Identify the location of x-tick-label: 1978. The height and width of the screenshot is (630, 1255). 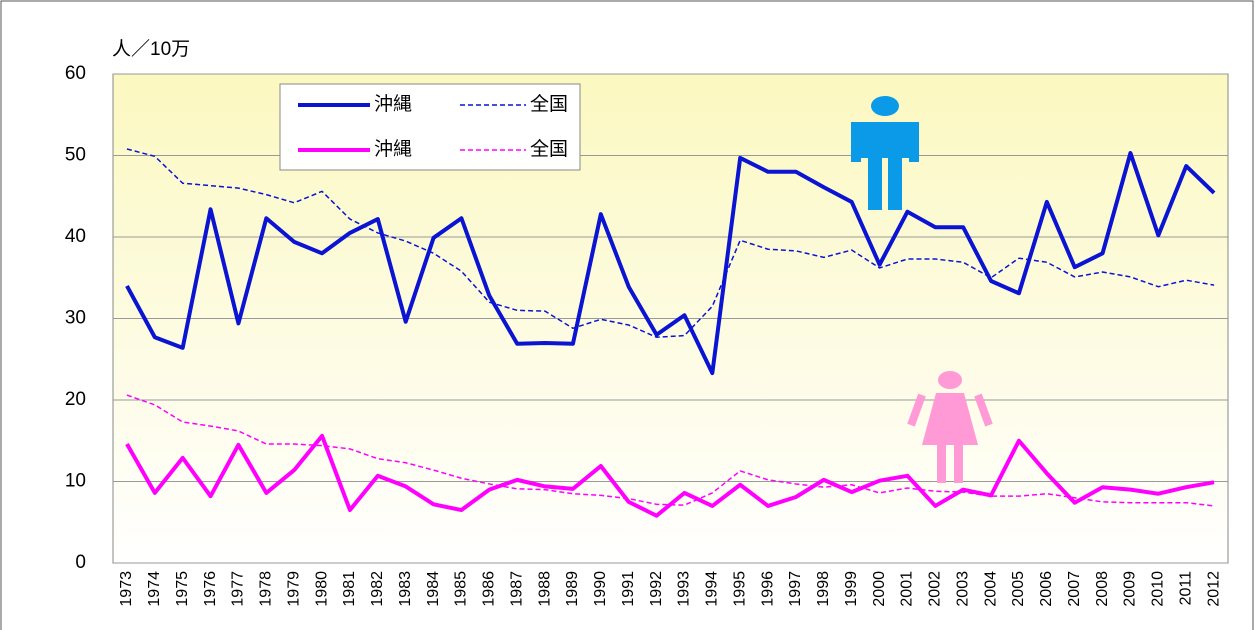
(266, 589).